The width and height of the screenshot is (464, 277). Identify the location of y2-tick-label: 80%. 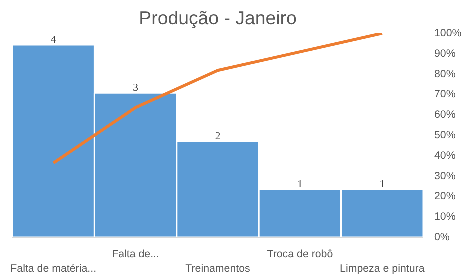
(445, 74).